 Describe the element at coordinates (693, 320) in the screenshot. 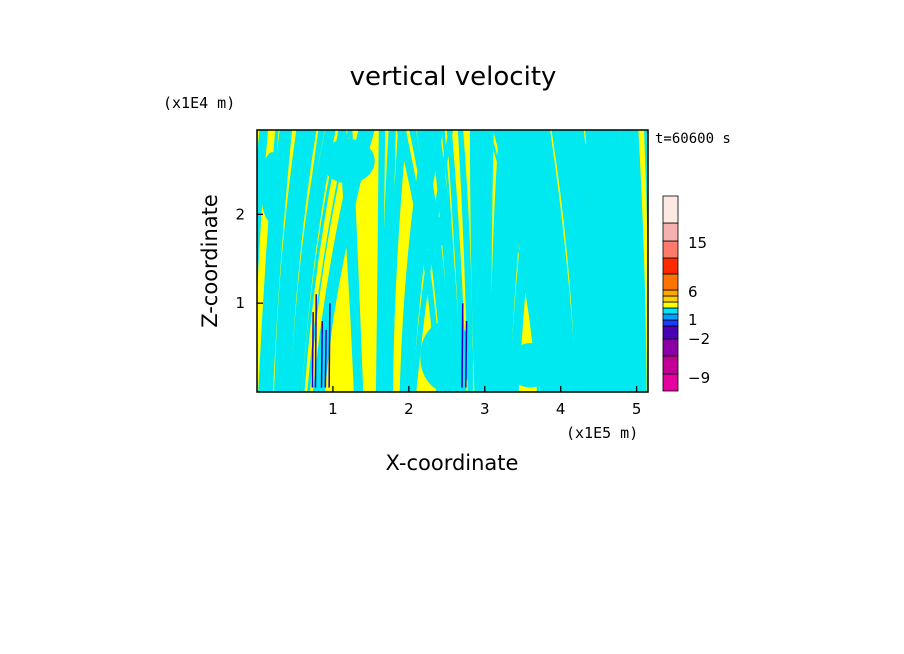

I see `colorbar-label: 1` at that location.